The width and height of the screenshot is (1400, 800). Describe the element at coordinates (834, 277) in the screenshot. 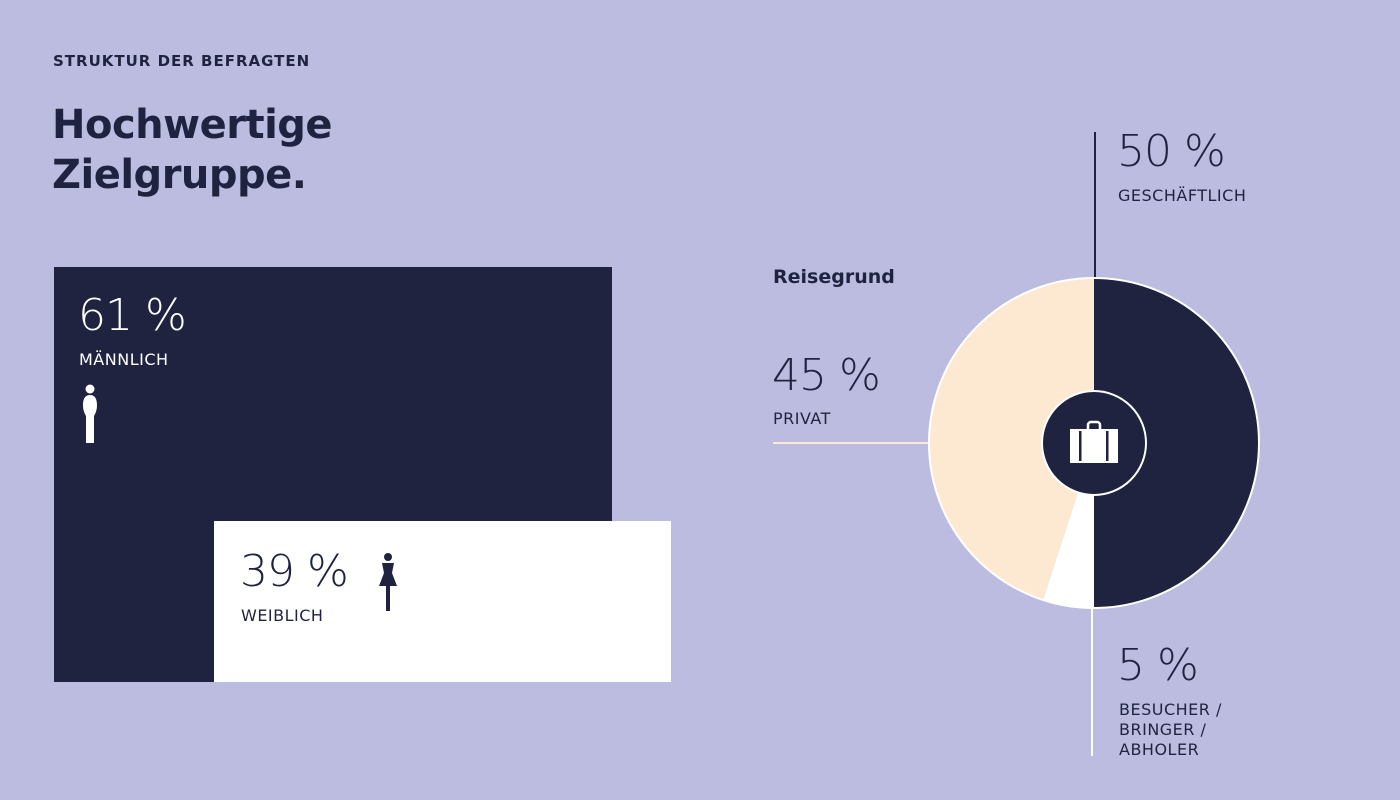

I see `pie-title: Reisegrund` at that location.